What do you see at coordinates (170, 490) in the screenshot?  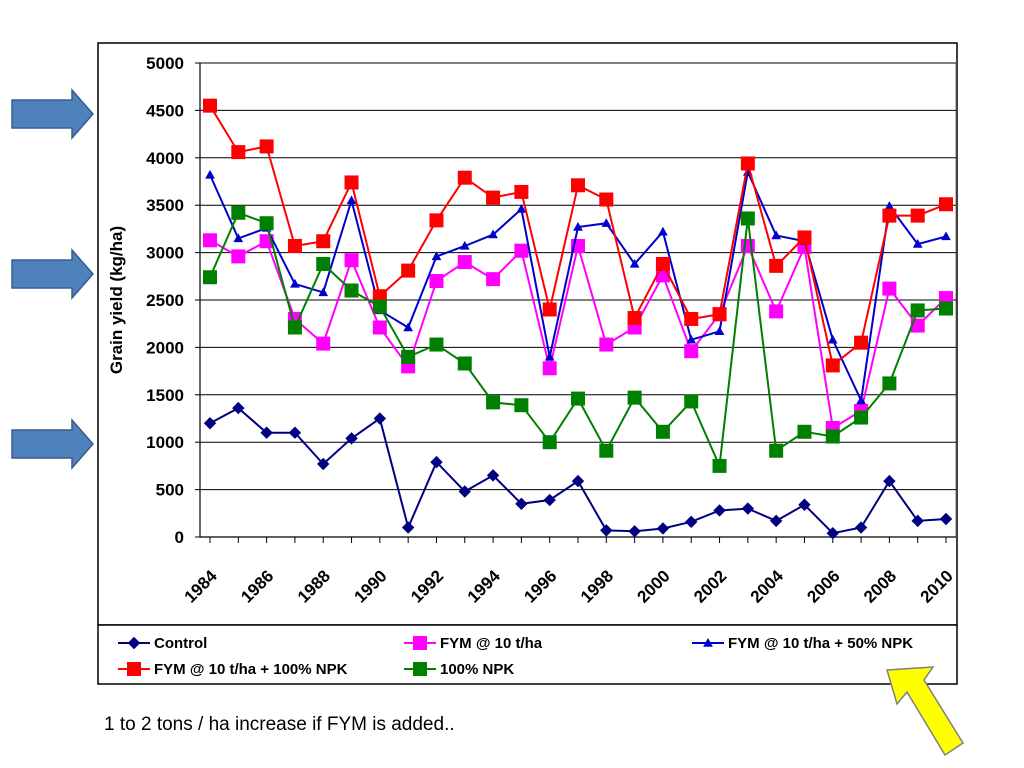 I see `y-tick-label: 500` at bounding box center [170, 490].